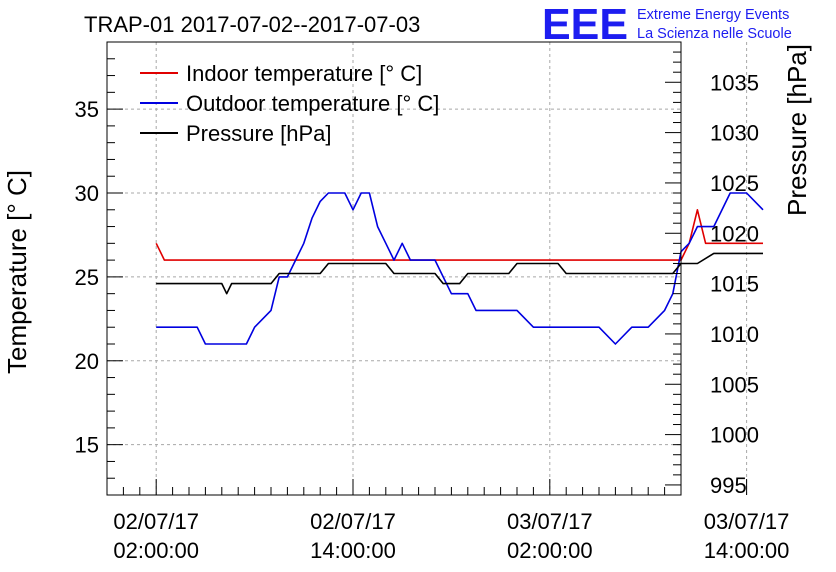 The image size is (836, 572). What do you see at coordinates (252, 24) in the screenshot?
I see `chart-title: TRAP-01 2017-07-02--2017-07-03` at bounding box center [252, 24].